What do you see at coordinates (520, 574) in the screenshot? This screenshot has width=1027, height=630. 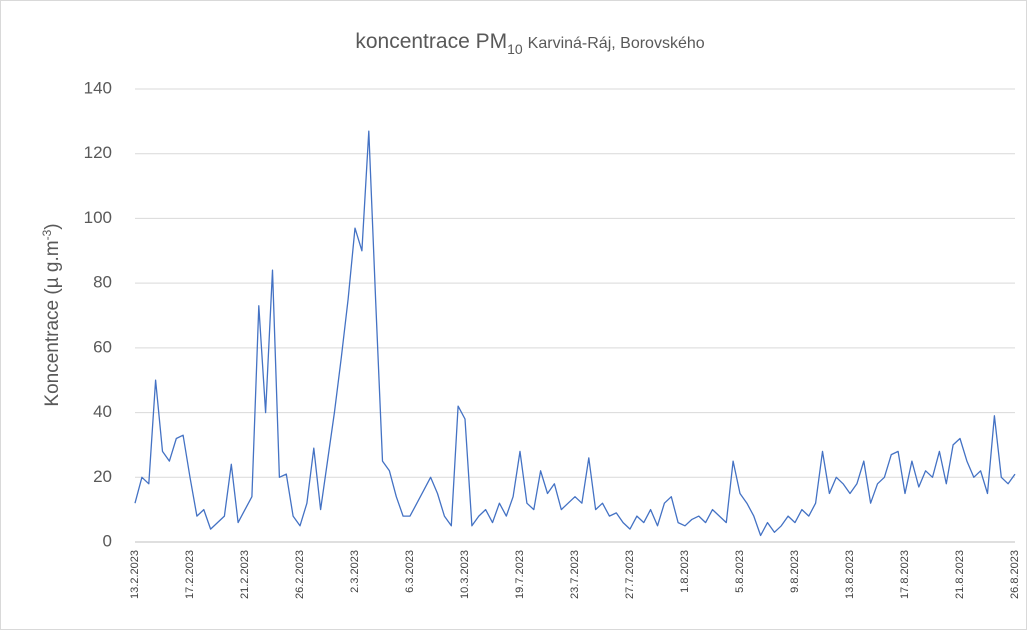 I see `x-tick-label: 19.7.2023` at bounding box center [520, 574].